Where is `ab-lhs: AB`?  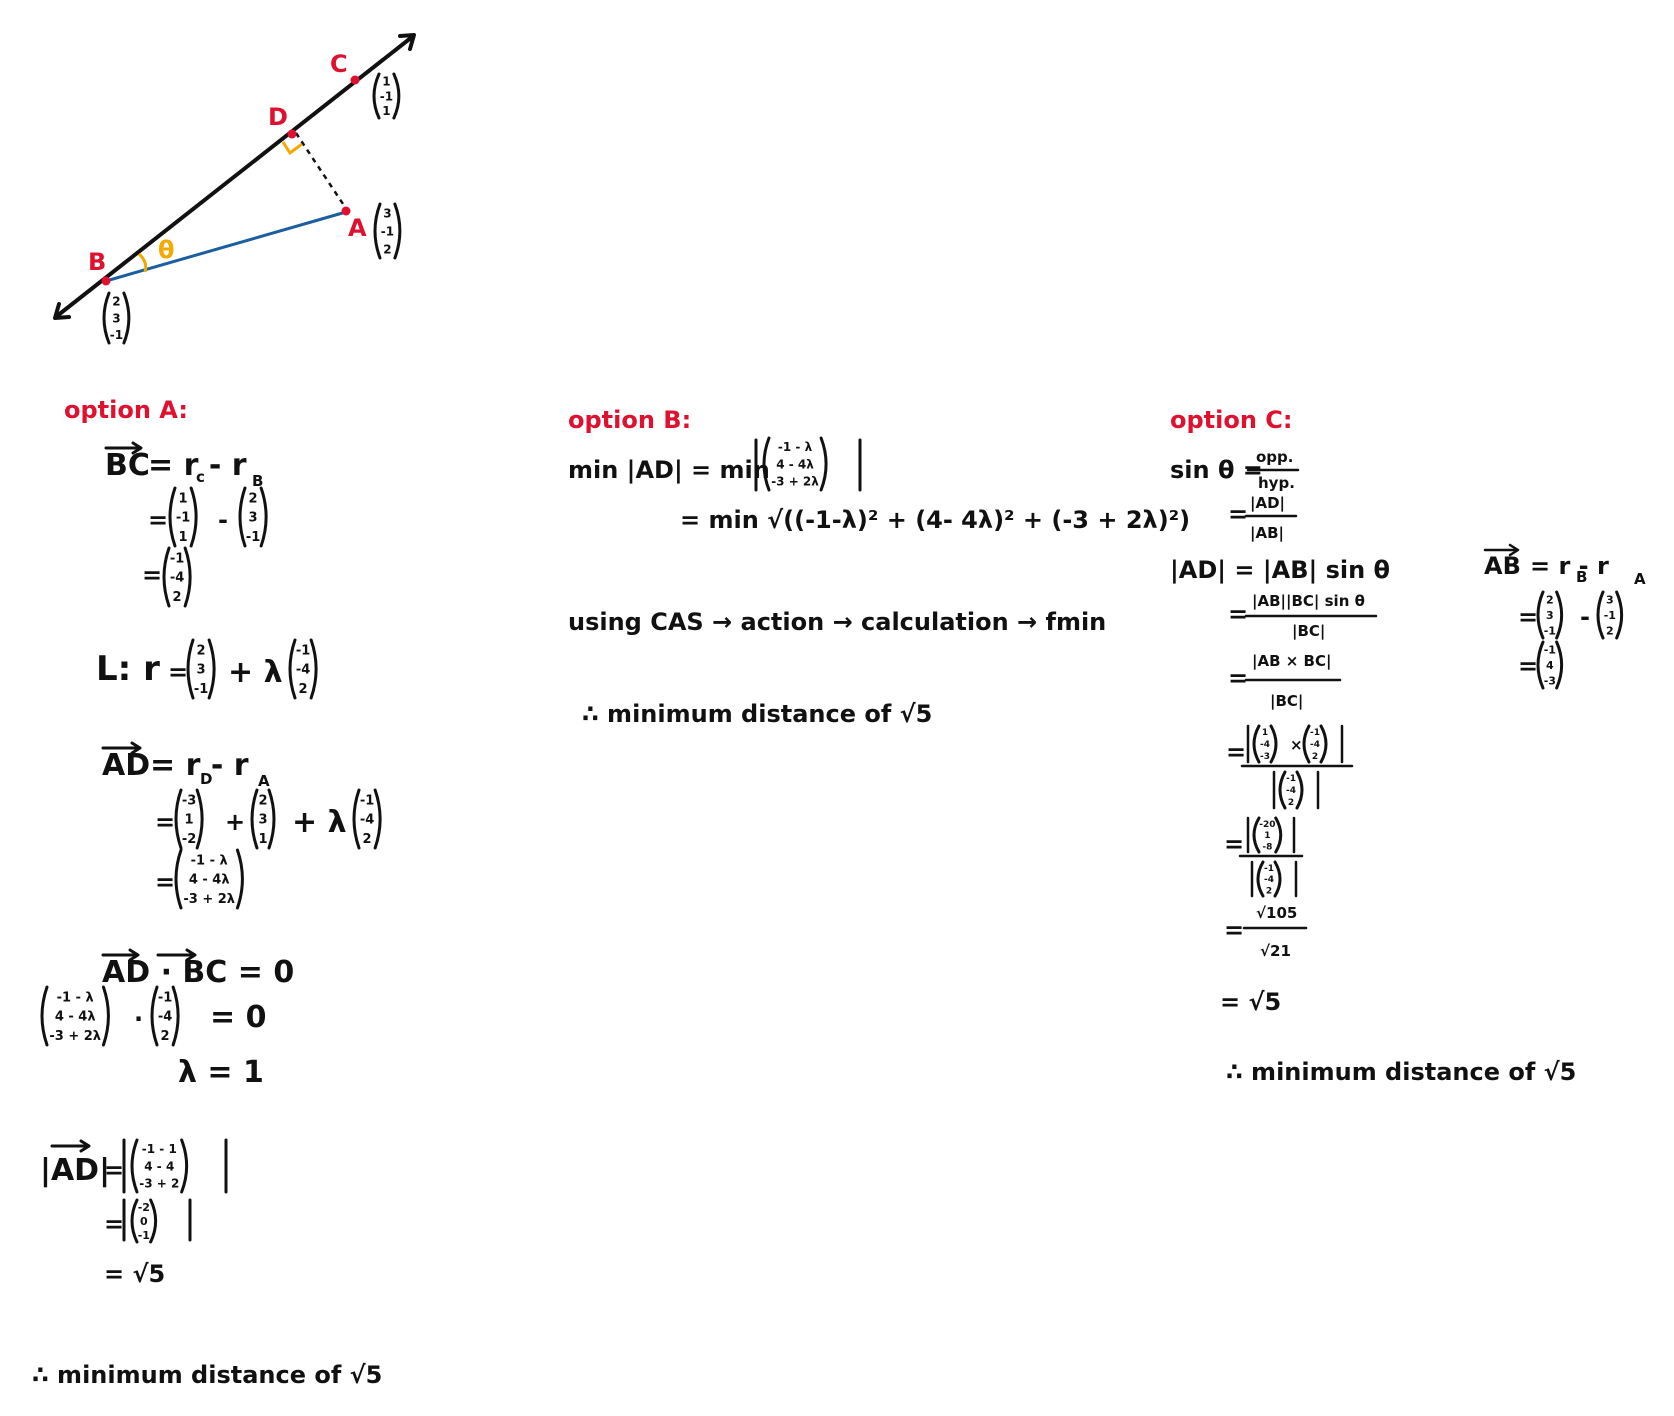
ab-lhs: AB is located at coordinates (1502, 566).